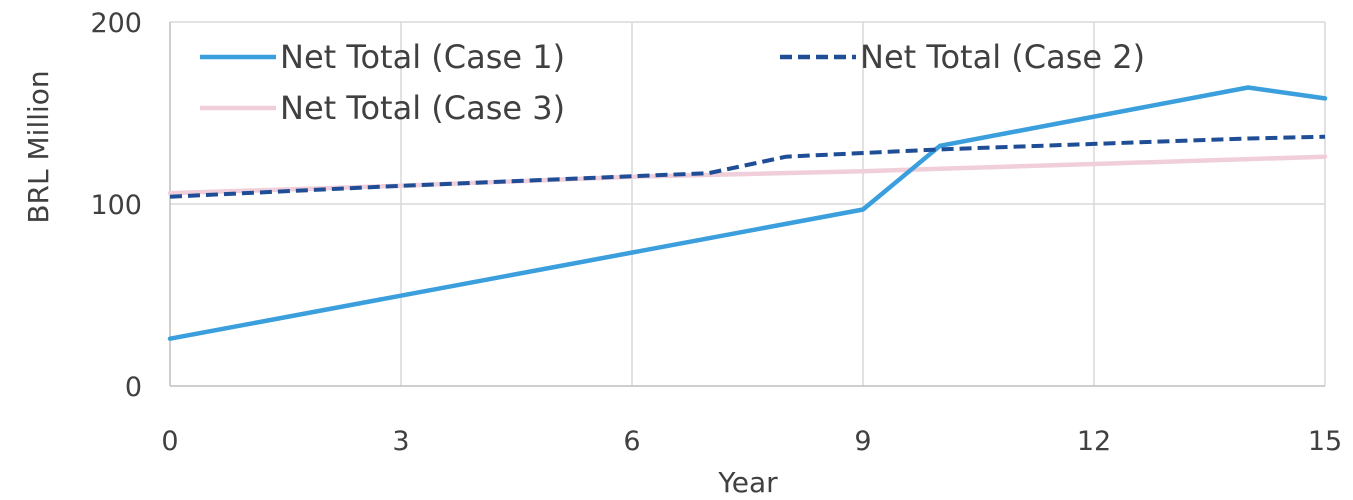 Image resolution: width=1353 pixels, height=500 pixels. Describe the element at coordinates (400, 441) in the screenshot. I see `x-tick-label: 3` at that location.